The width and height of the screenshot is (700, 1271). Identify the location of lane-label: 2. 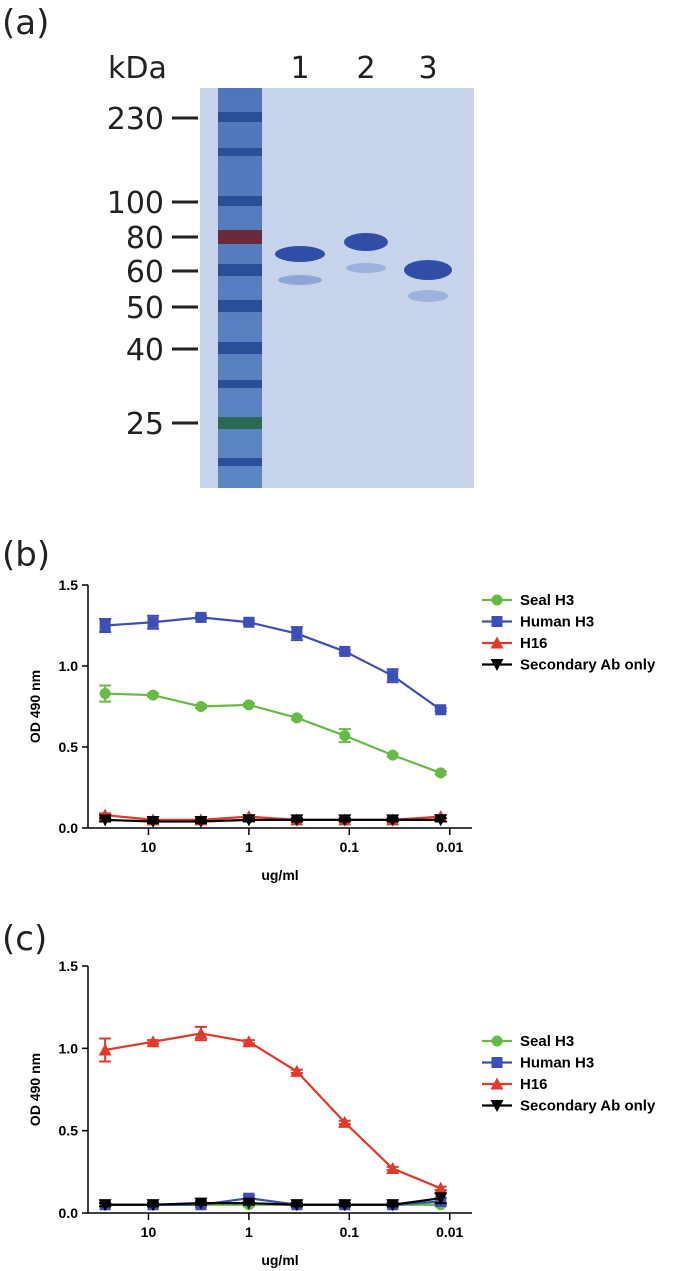
(365, 68).